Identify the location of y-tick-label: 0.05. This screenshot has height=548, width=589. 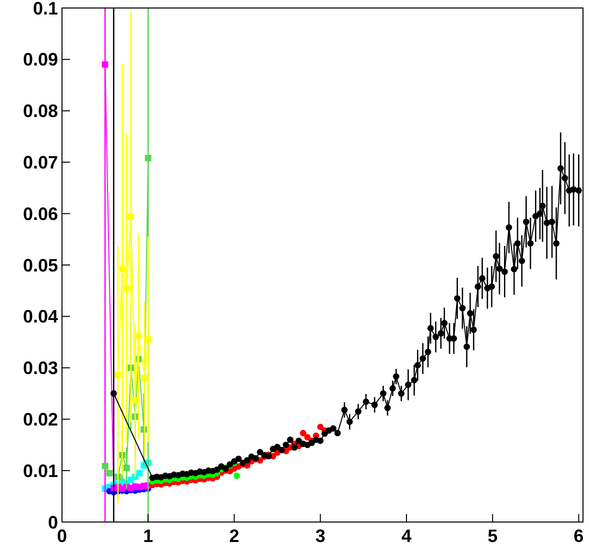
(40, 265).